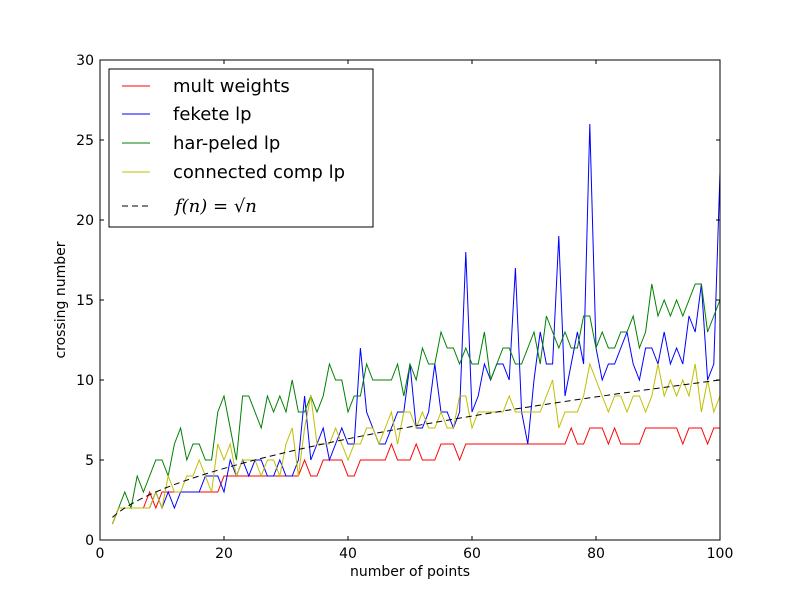 The width and height of the screenshot is (800, 600). I want to click on legend-label-har-peled-lp: har-peled lp, so click(226, 143).